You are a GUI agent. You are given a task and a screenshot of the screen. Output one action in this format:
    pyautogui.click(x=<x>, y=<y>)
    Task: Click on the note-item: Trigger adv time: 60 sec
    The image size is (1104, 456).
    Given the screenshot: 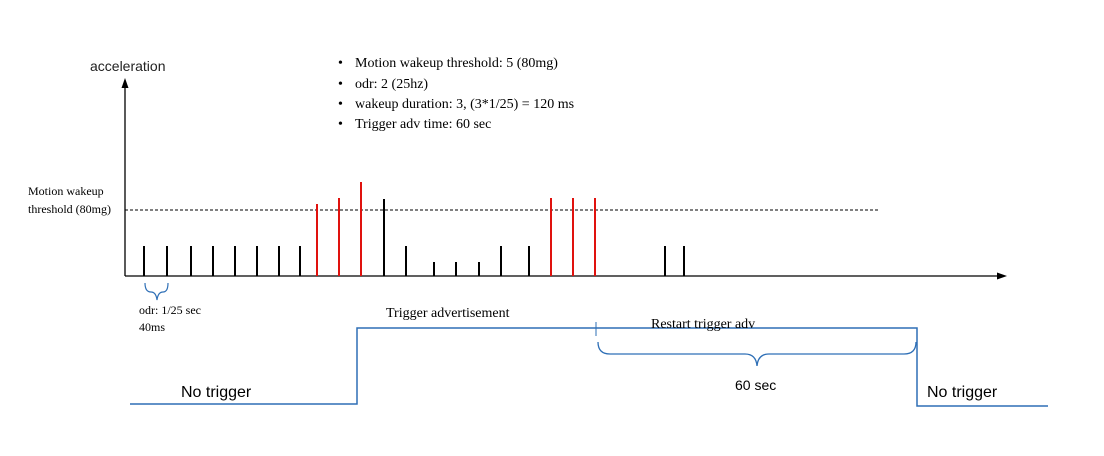 What is the action you would take?
    pyautogui.click(x=423, y=124)
    